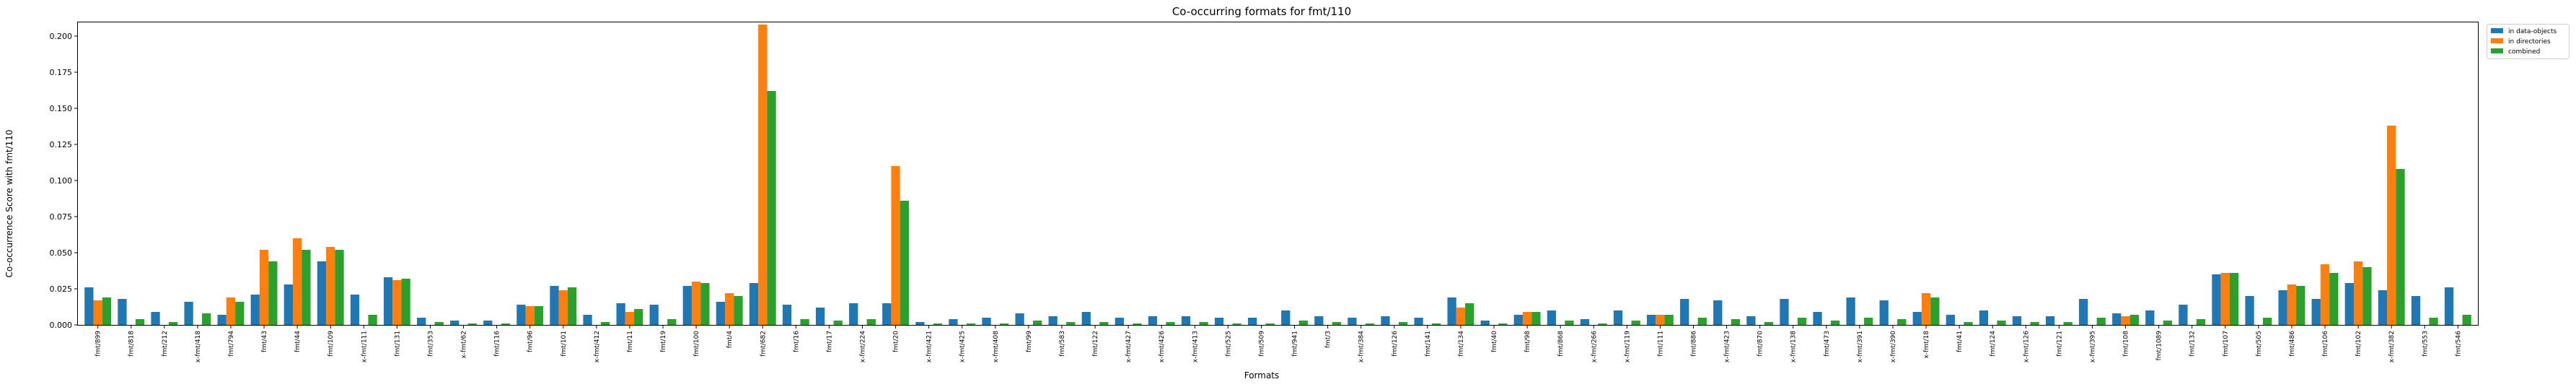 This screenshot has width=2576, height=387. I want to click on x-tick-label: fmt/101, so click(564, 344).